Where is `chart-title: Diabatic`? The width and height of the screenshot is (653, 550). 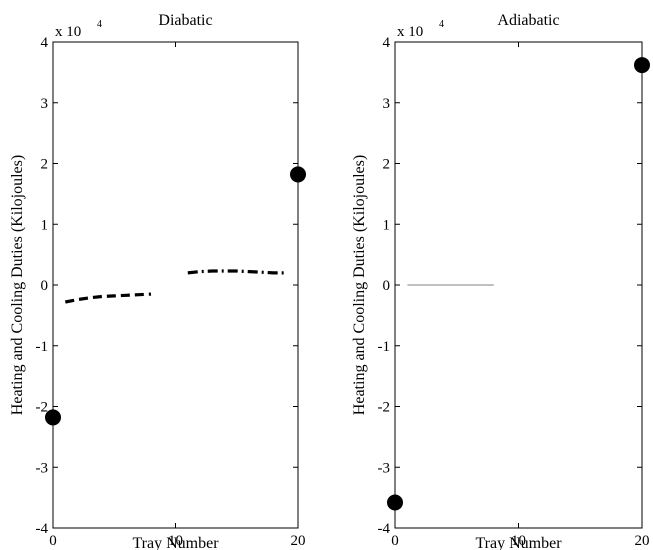
chart-title: Diabatic is located at coordinates (185, 20).